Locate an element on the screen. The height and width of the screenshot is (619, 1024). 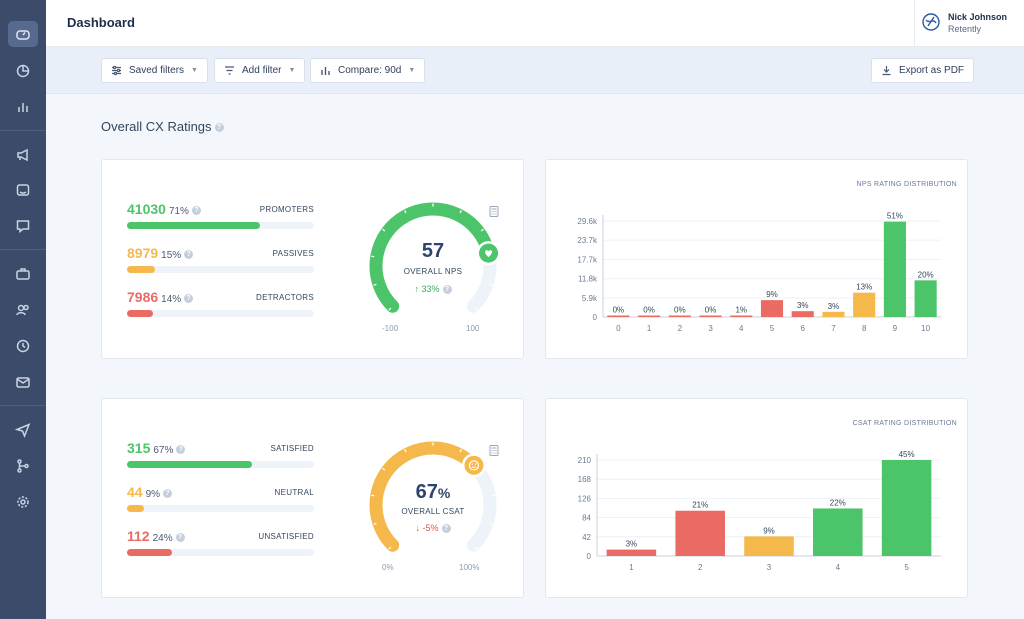
user-company: Retently is located at coordinates (965, 29).